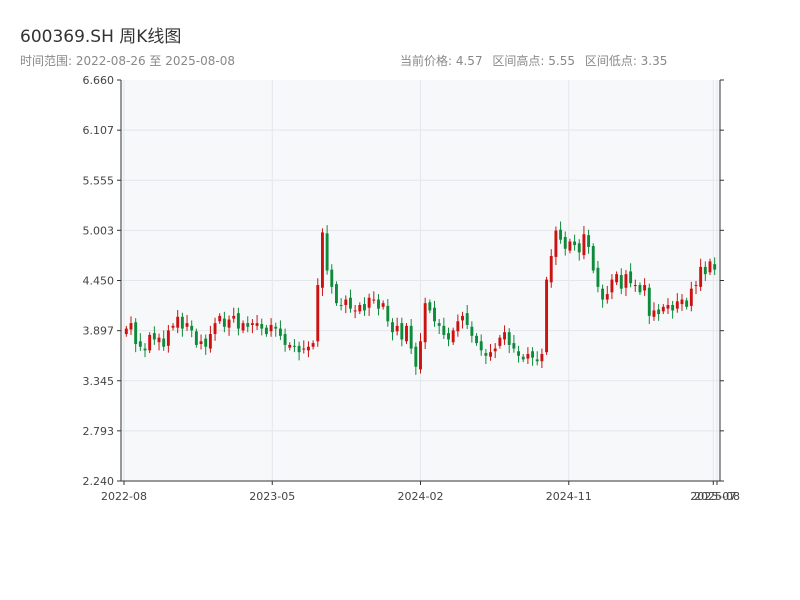  I want to click on range-high: 区间高点: 5.55, so click(533, 61).